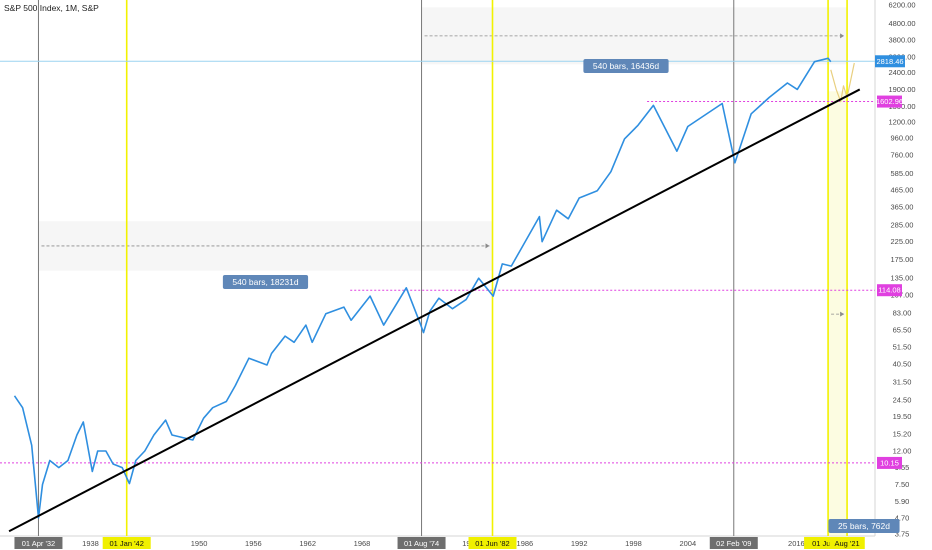 The image size is (932, 550). I want to click on y-tick-label: 19.50, so click(902, 416).